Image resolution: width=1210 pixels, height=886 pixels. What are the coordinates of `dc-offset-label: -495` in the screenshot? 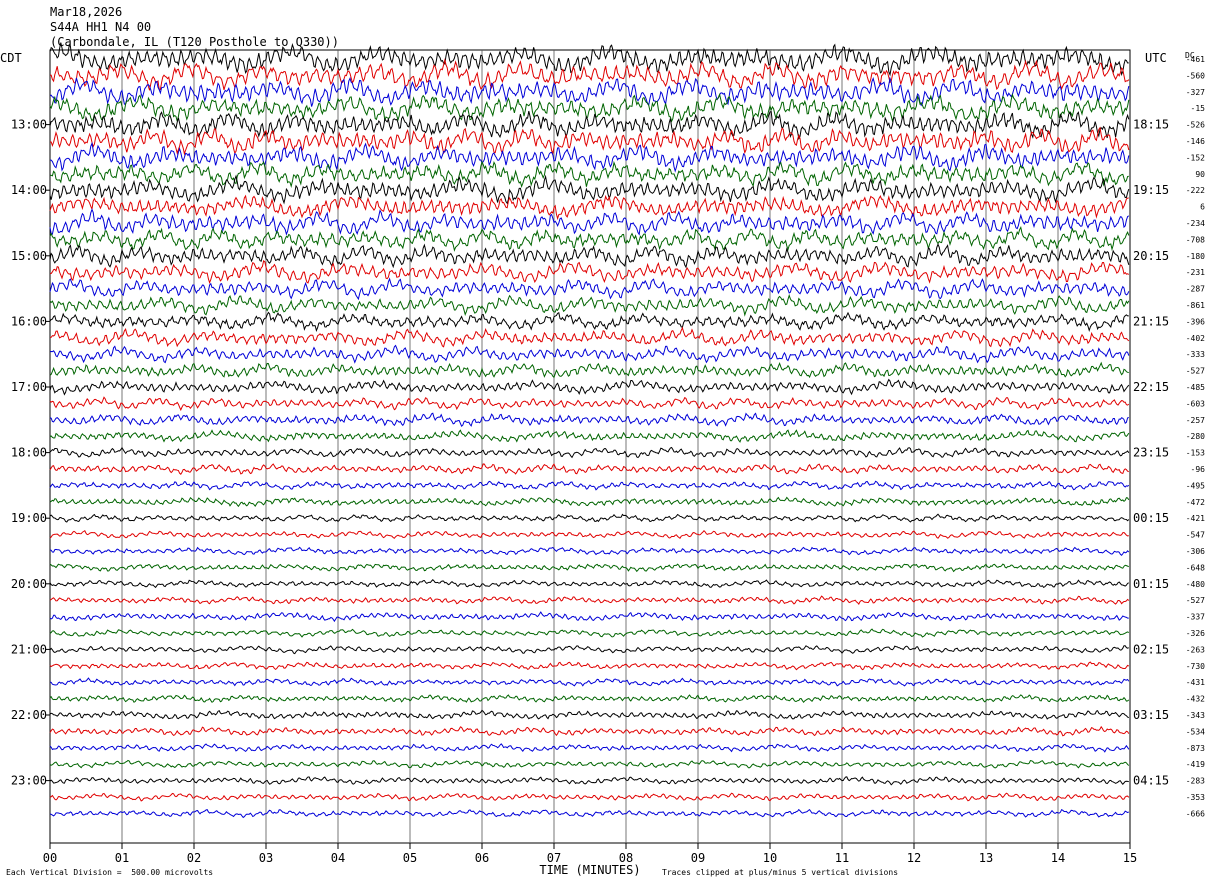 It's located at (1195, 485).